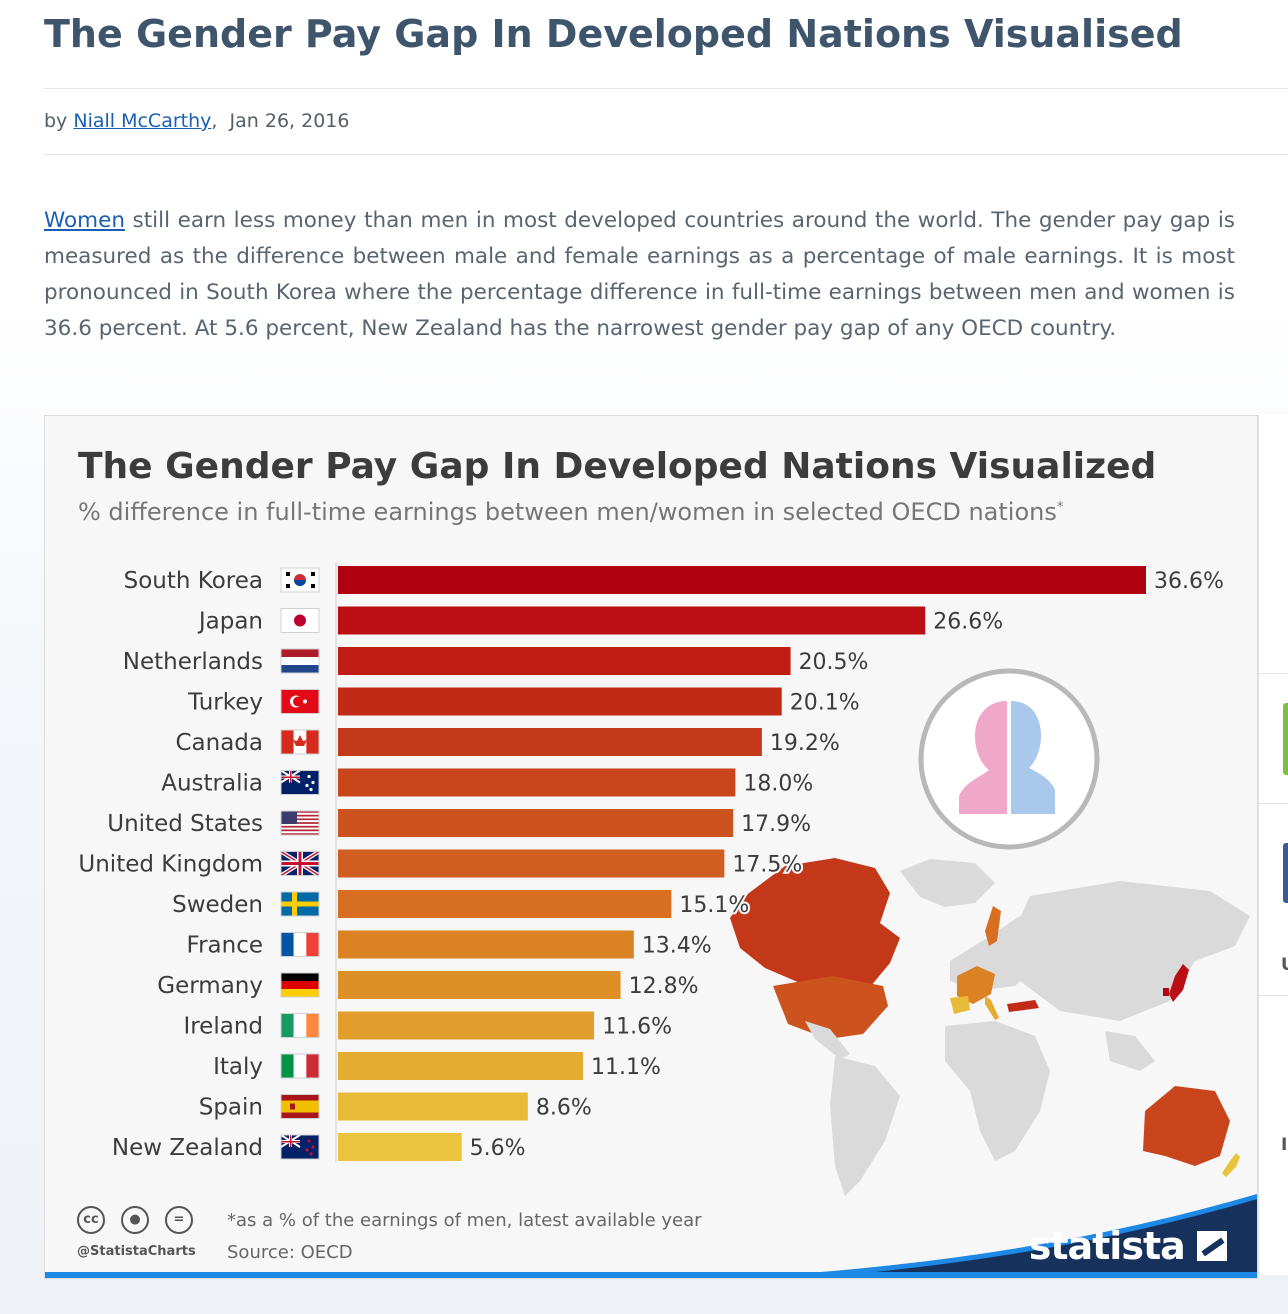 This screenshot has height=1314, width=1288. What do you see at coordinates (217, 905) in the screenshot?
I see `category-label: Sweden` at bounding box center [217, 905].